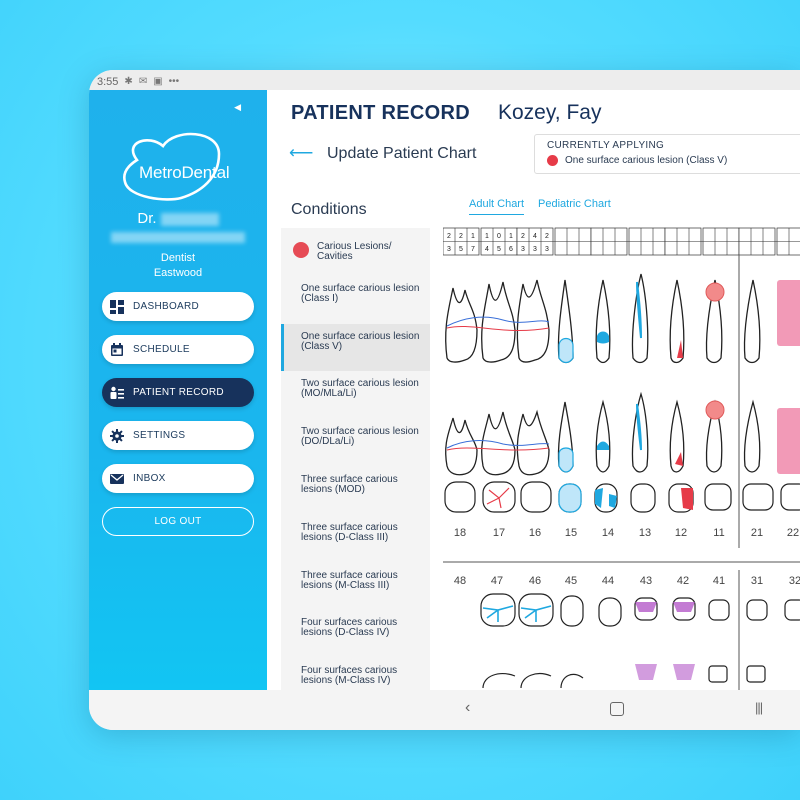  What do you see at coordinates (381, 113) in the screenshot?
I see `page-title: PATIENT RECORD` at bounding box center [381, 113].